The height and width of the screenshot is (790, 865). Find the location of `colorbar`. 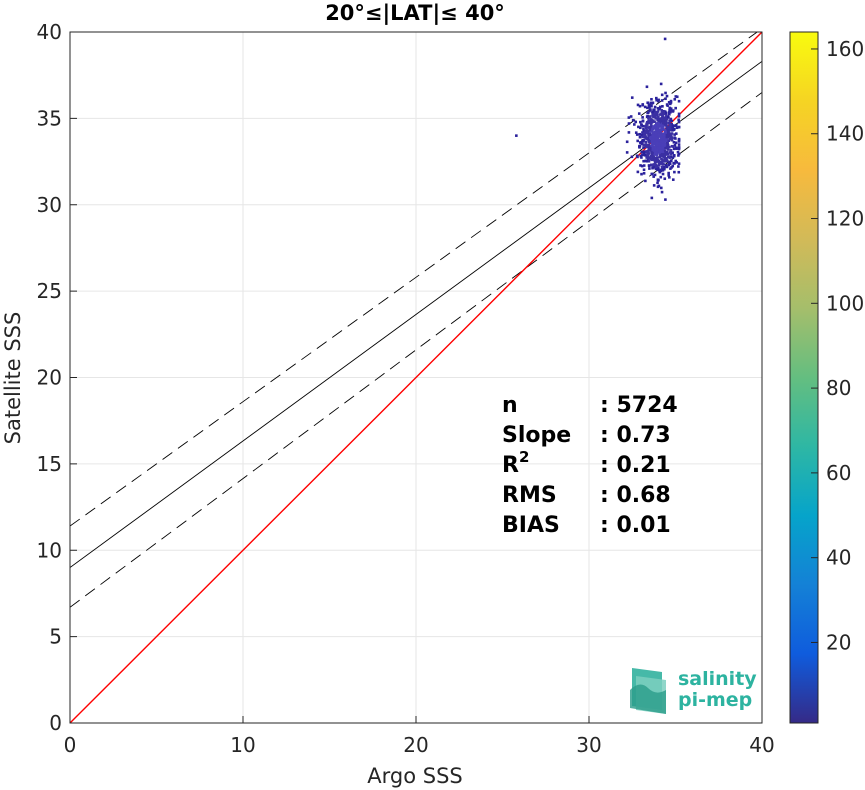

colorbar is located at coordinates (804, 377).